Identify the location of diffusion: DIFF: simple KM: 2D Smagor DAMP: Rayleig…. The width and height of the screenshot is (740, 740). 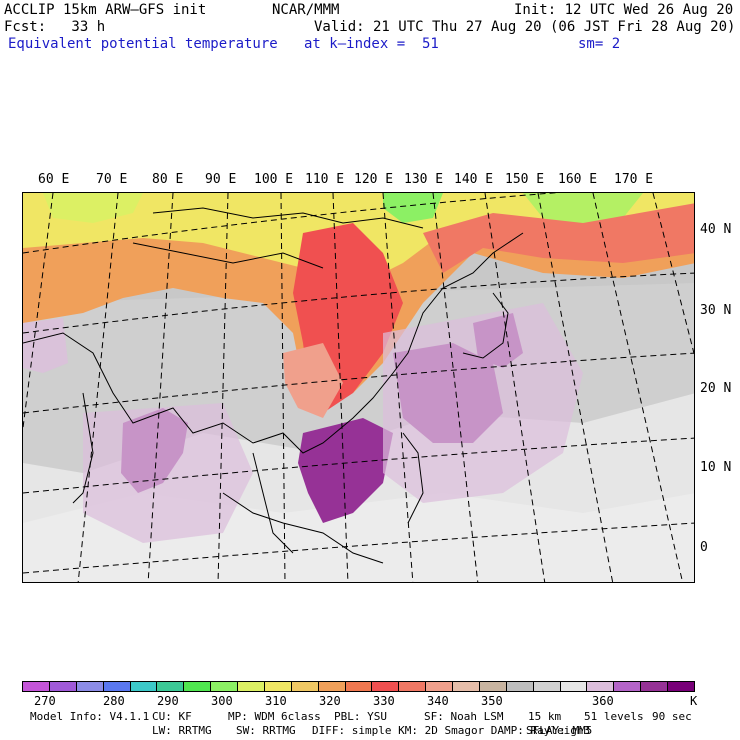
(451, 730).